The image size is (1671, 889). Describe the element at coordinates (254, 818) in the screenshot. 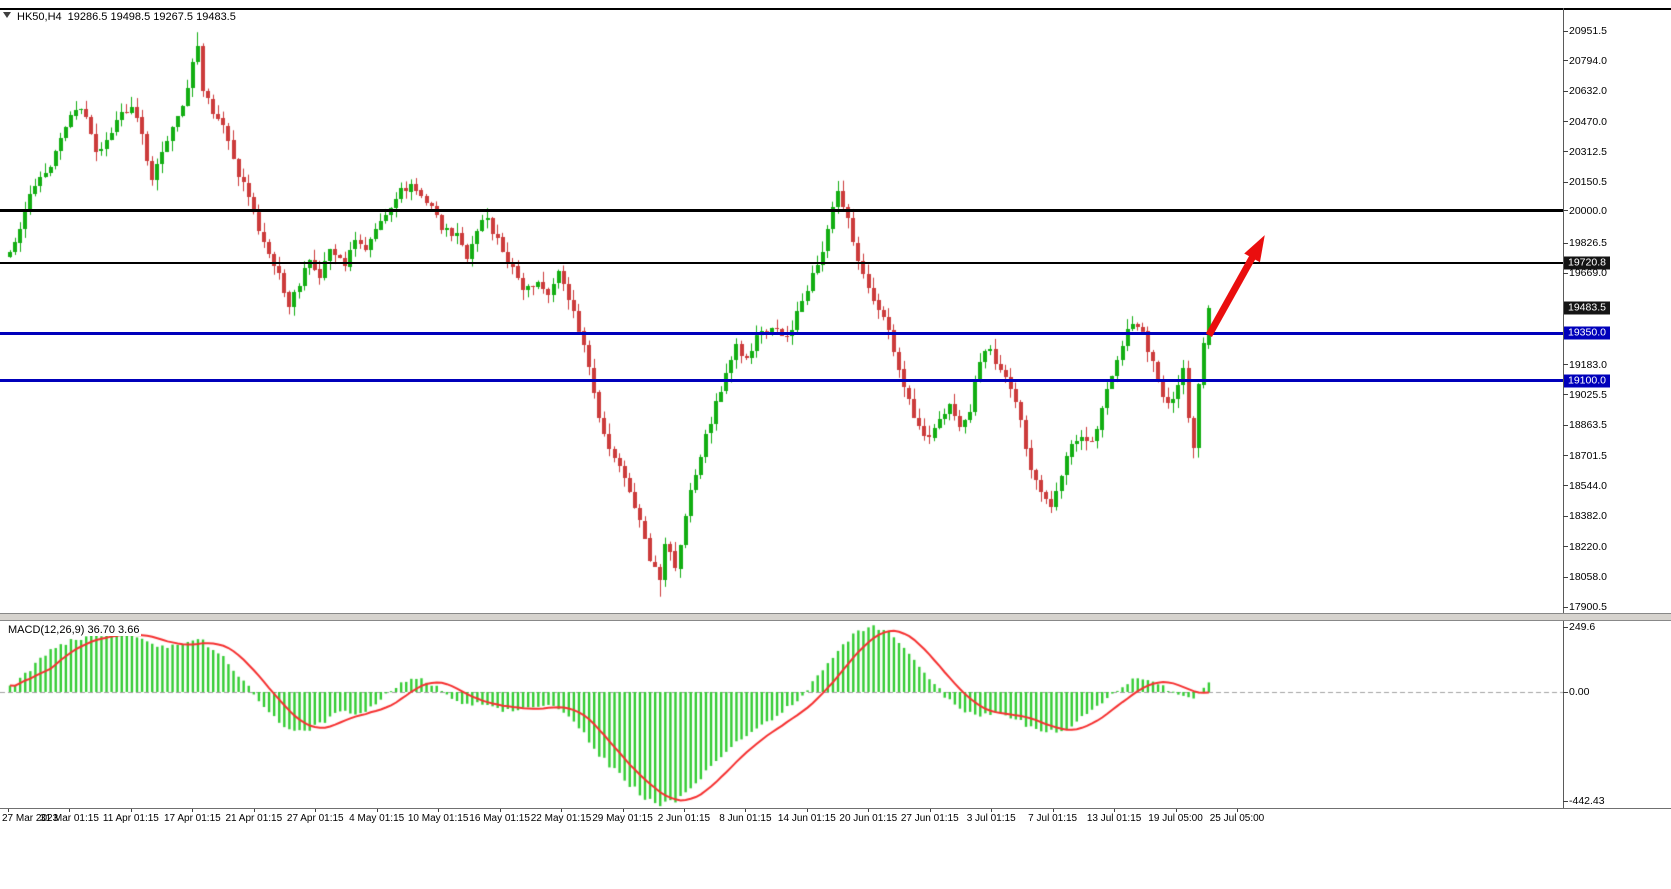

I see `time-tick-label: 21 Apr 01:15` at that location.